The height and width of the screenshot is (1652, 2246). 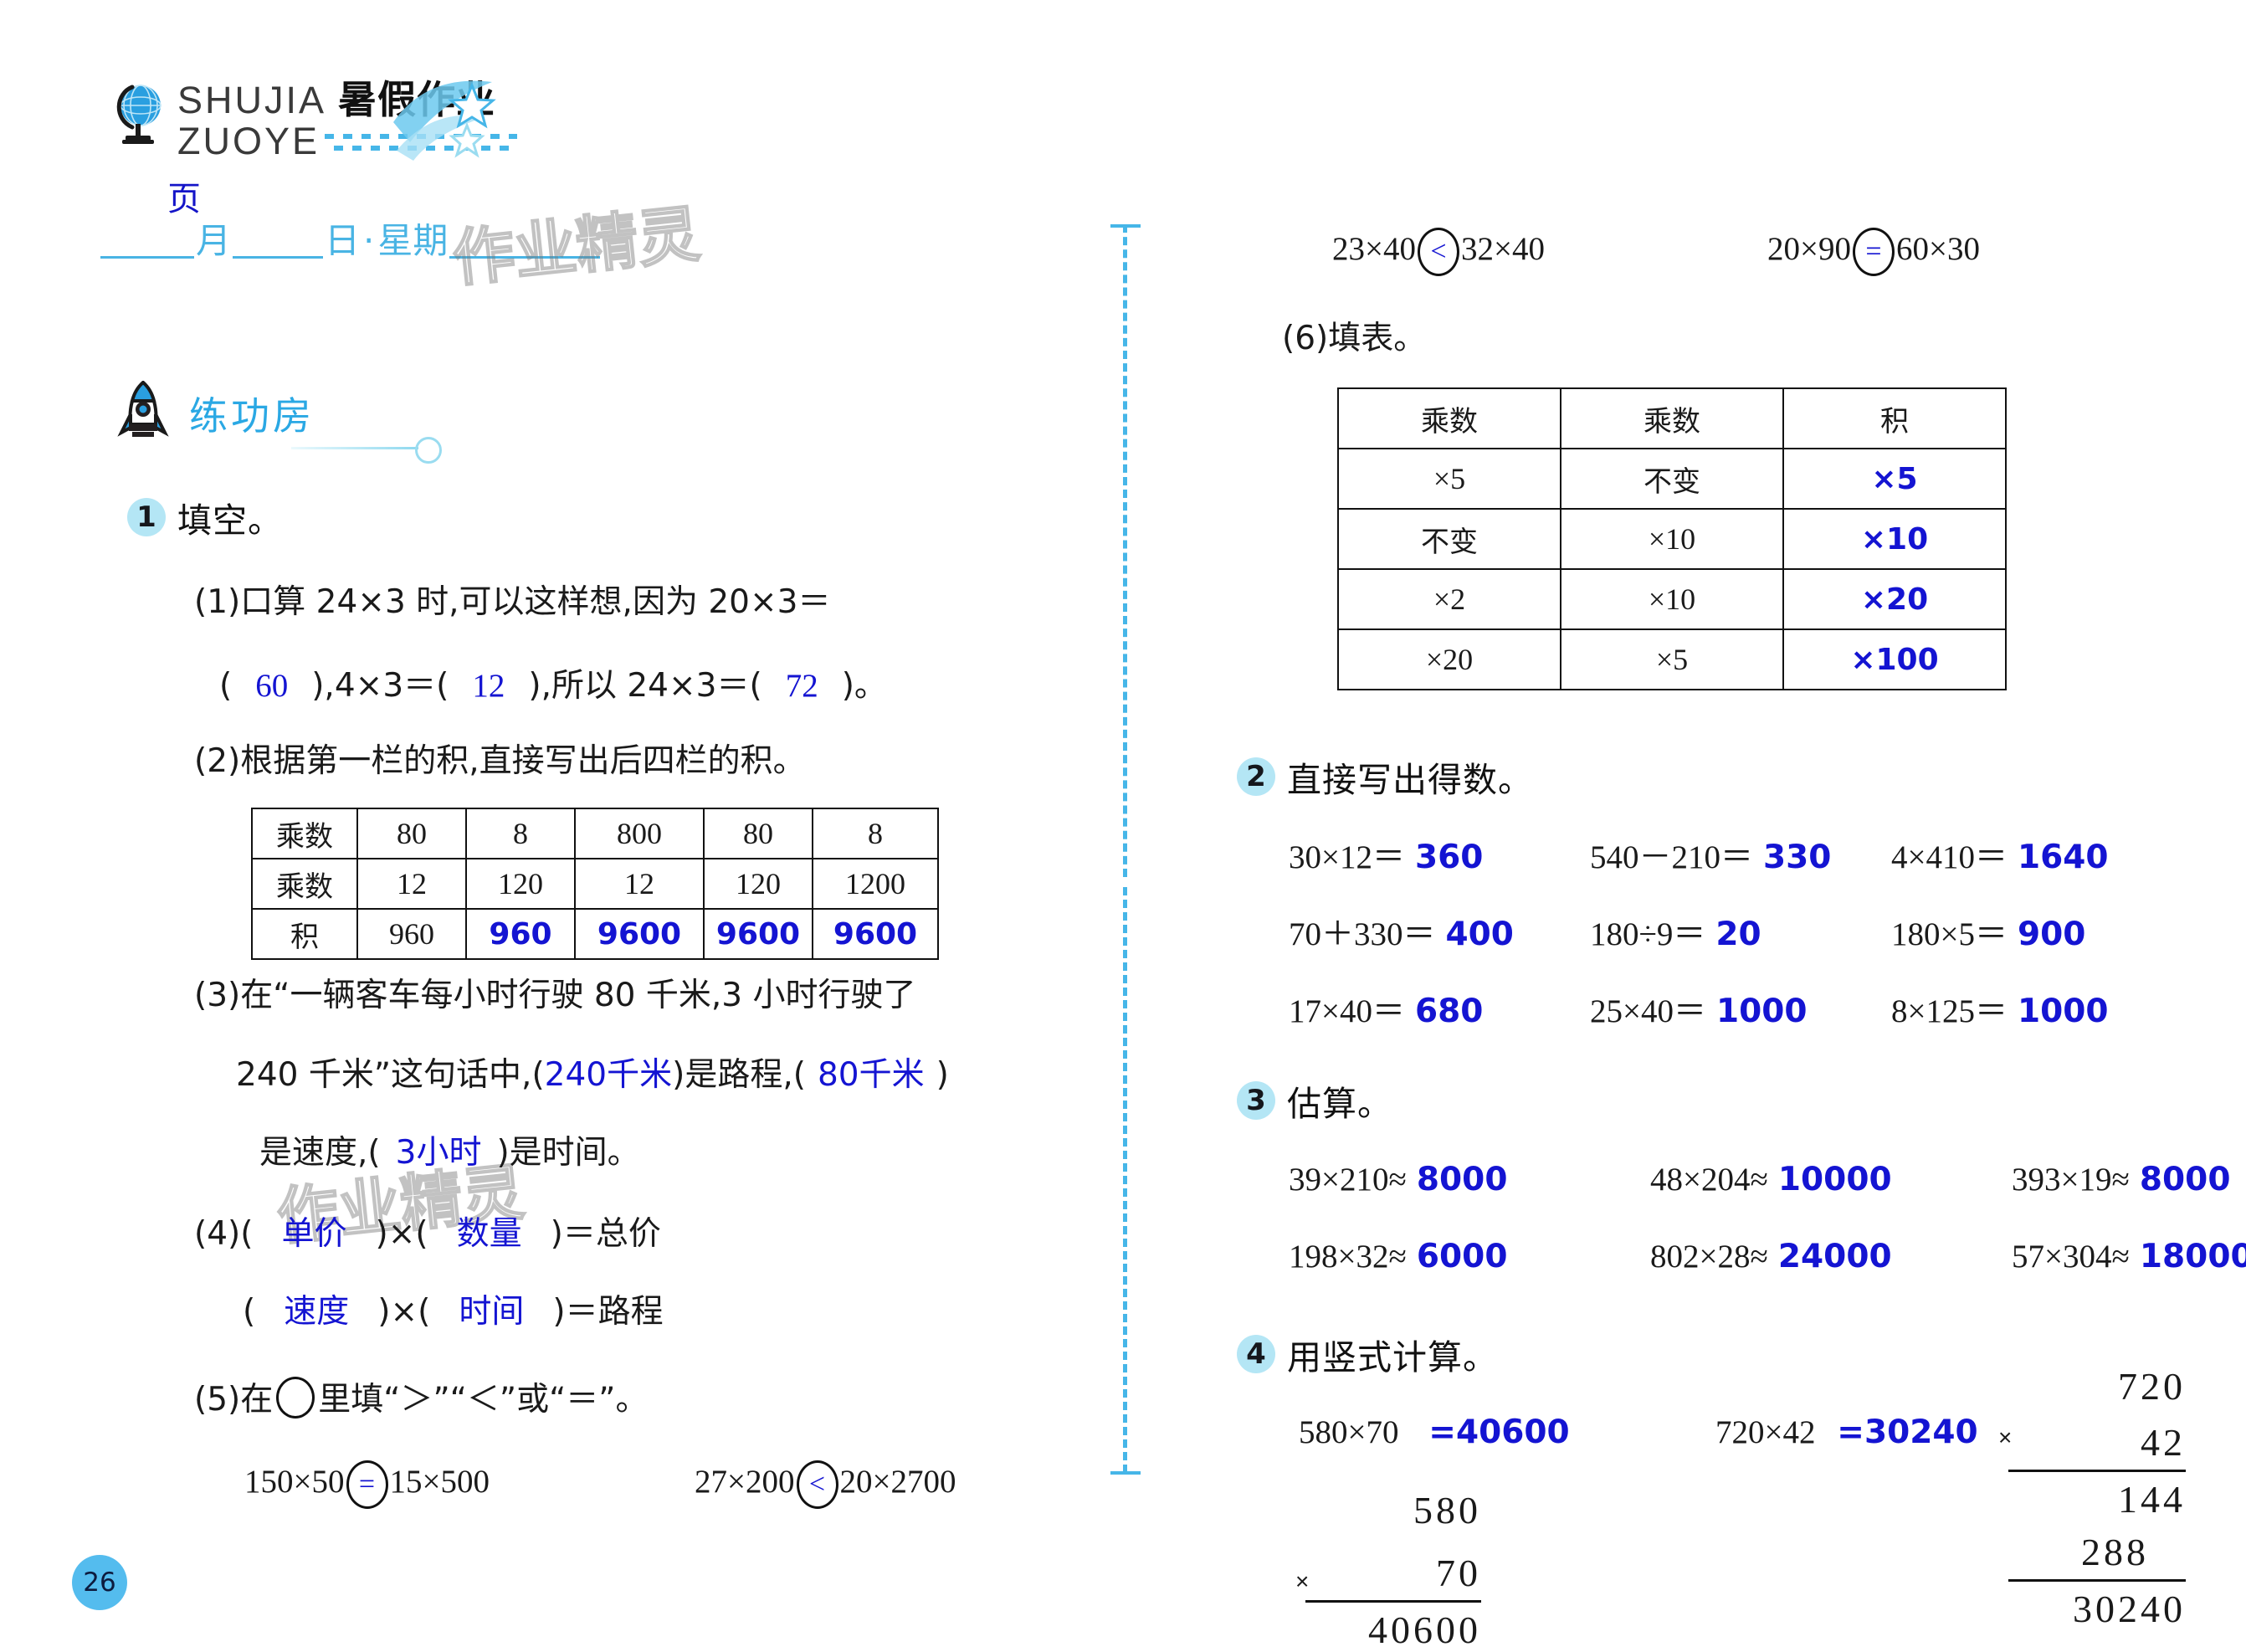 What do you see at coordinates (1410, 780) in the screenshot?
I see `question-2-title: 直接写出得数。` at bounding box center [1410, 780].